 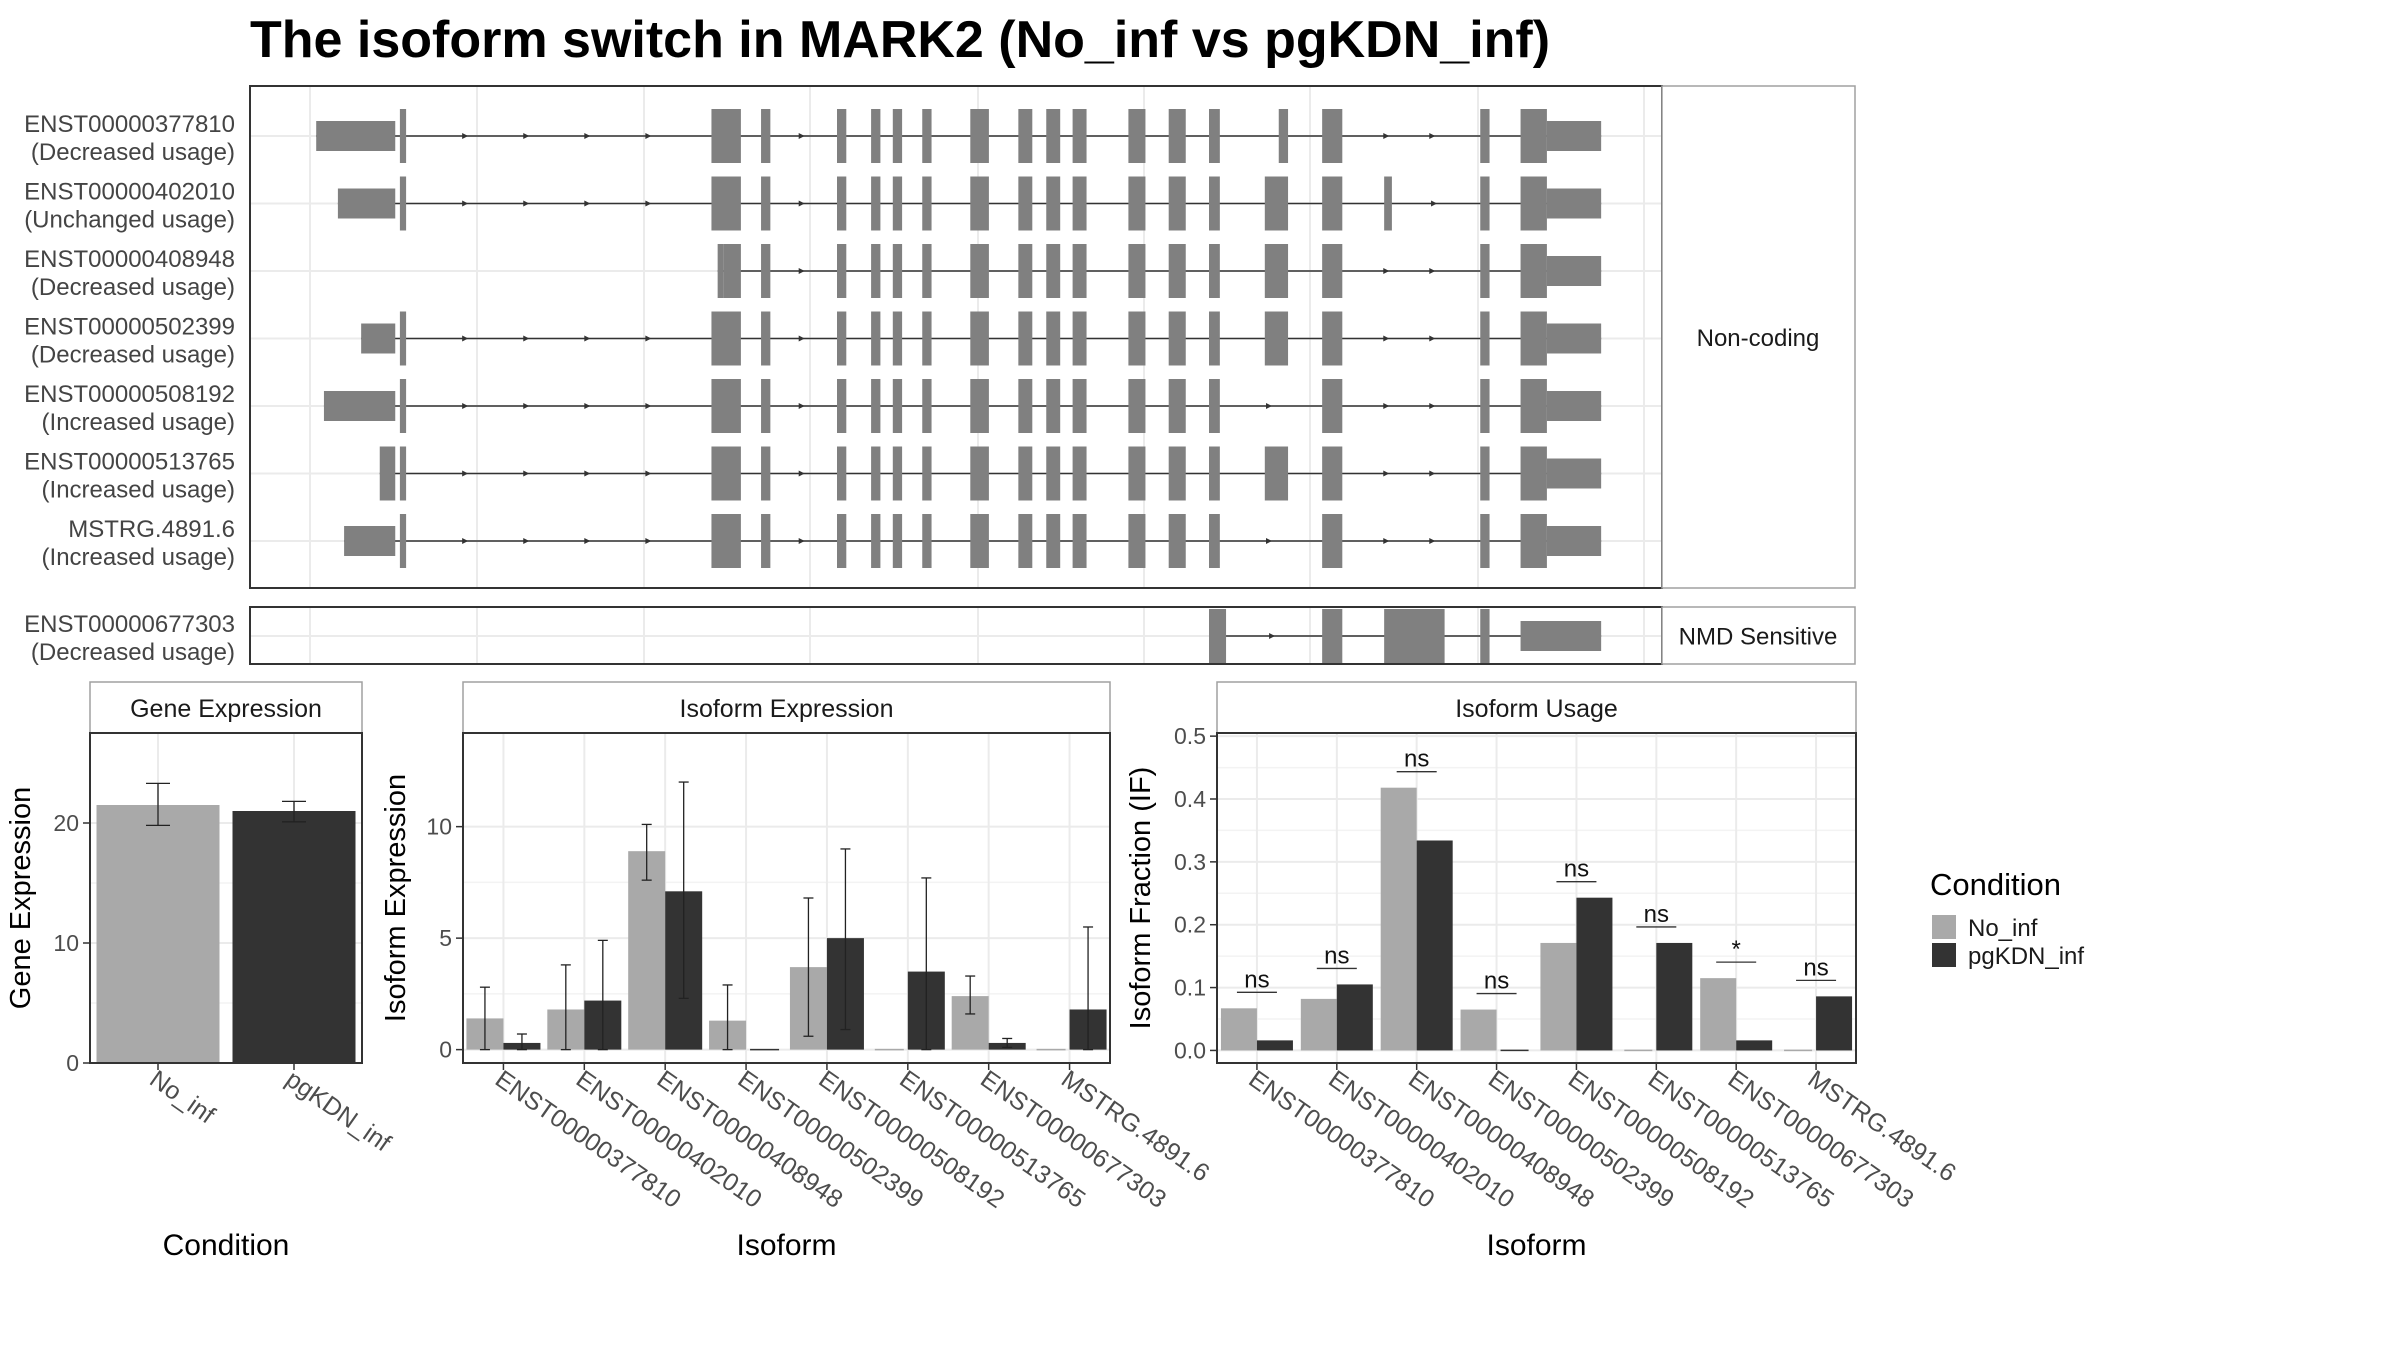 I want to click on legend-swatch, so click(x=1944, y=927).